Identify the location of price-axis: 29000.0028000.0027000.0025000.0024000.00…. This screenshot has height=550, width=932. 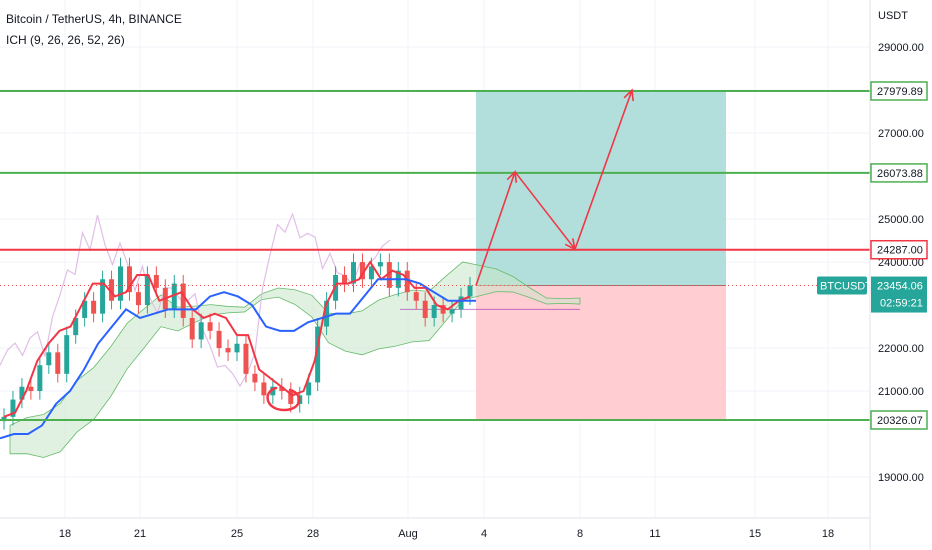
(901, 263).